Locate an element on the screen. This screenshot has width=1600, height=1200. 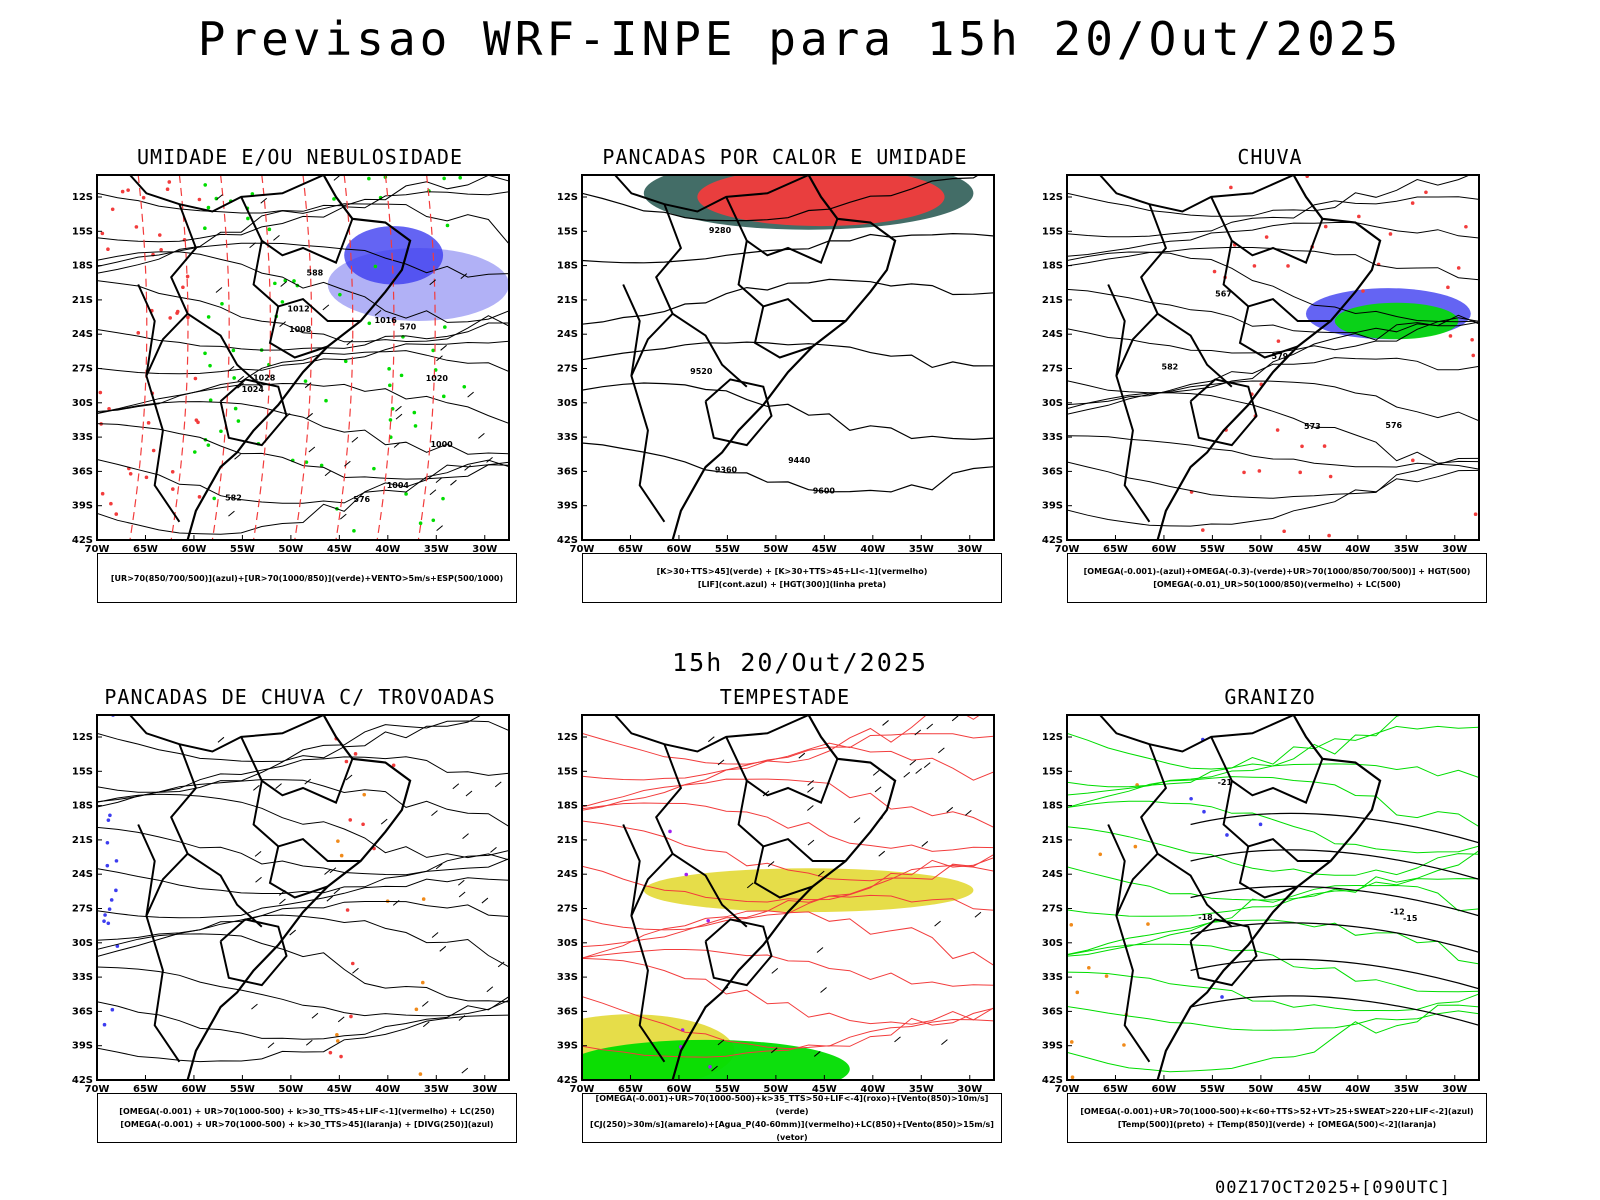
contour-label: 1016 is located at coordinates (386, 320).